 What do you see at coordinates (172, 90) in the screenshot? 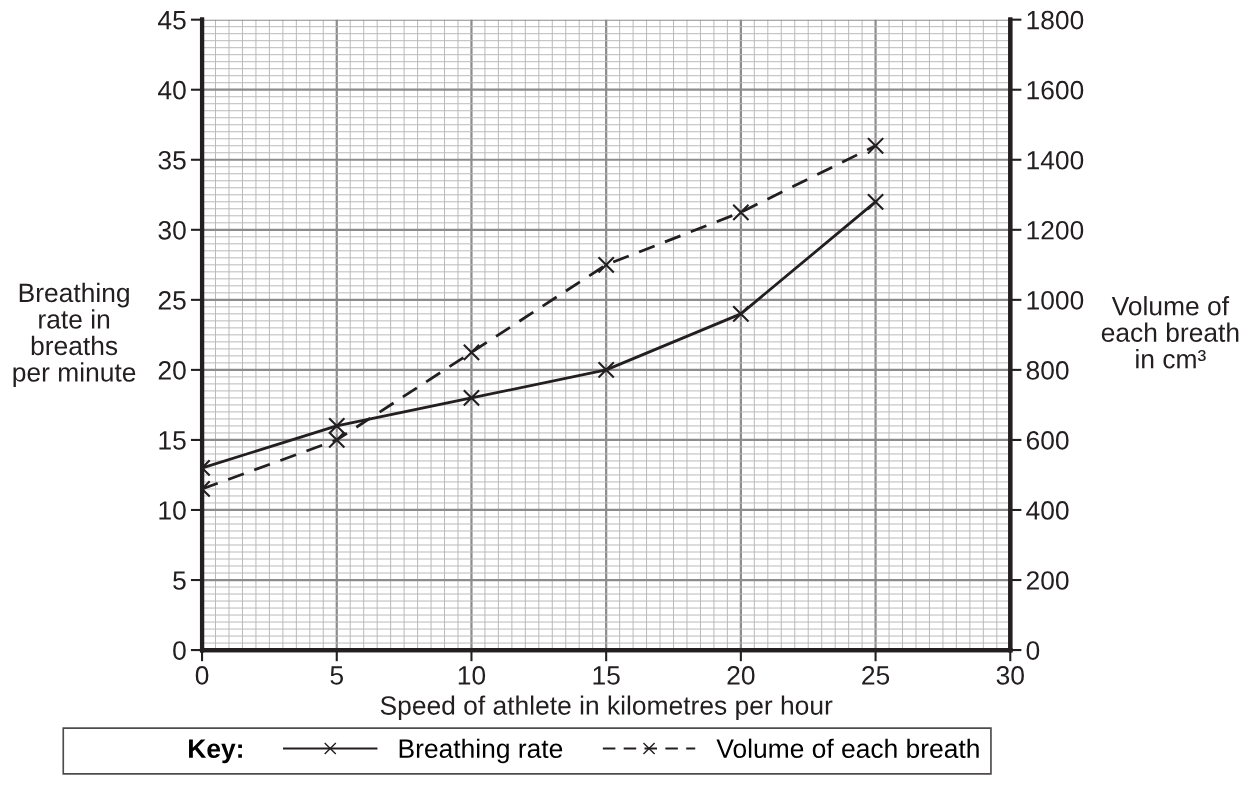
I see `y-tick-label: 40` at bounding box center [172, 90].